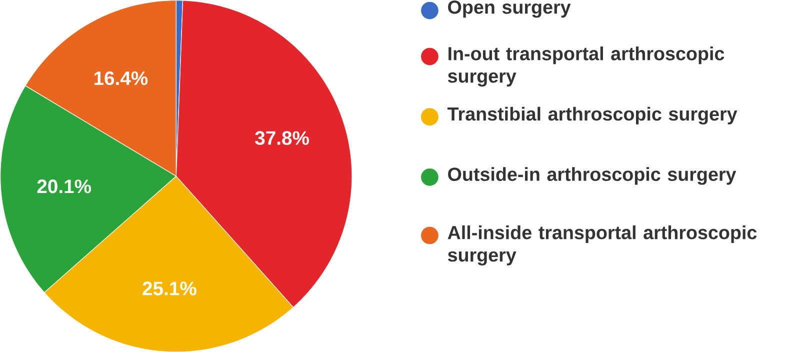  Describe the element at coordinates (592, 176) in the screenshot. I see `legend-label: Outside-in arthroscopic surgery` at that location.